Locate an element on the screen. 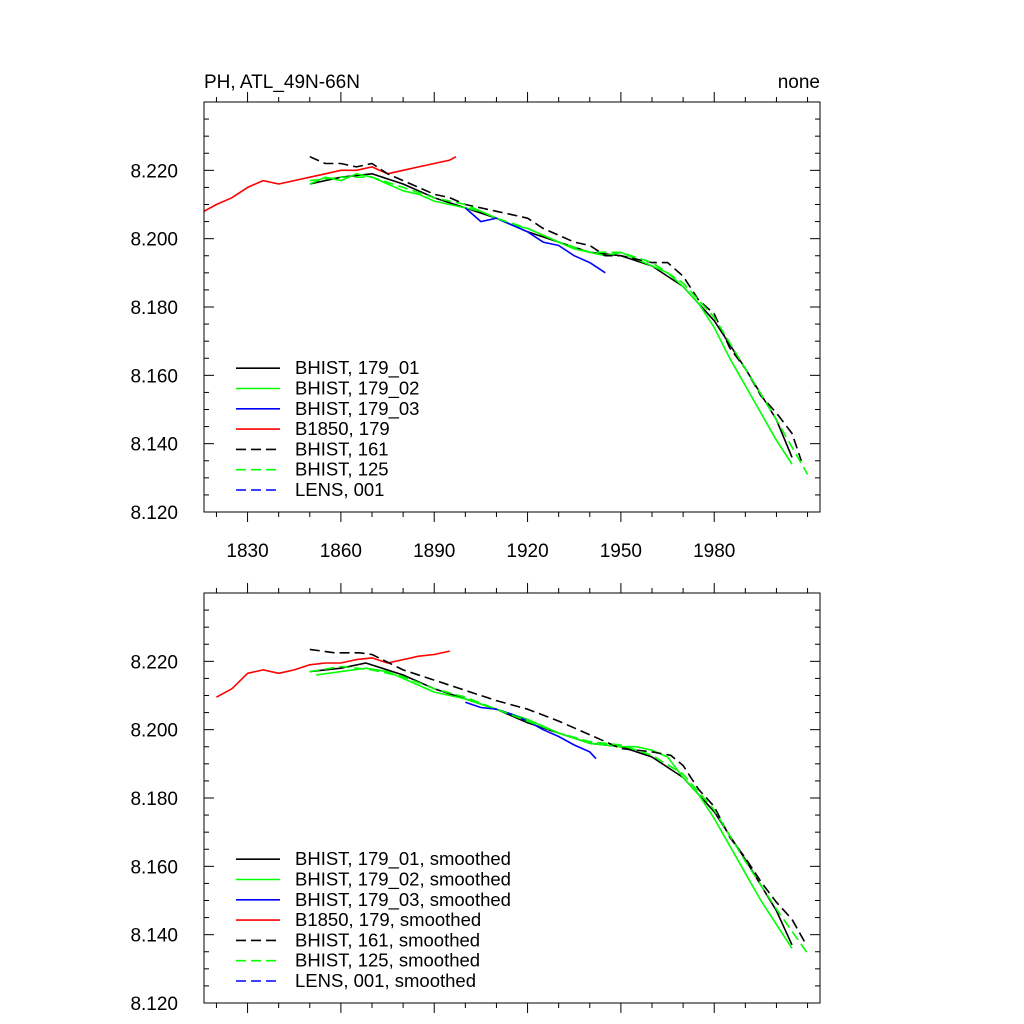 Image resolution: width=1024 pixels, height=1024 pixels. legend-label: BHIST, 179_03 is located at coordinates (357, 409).